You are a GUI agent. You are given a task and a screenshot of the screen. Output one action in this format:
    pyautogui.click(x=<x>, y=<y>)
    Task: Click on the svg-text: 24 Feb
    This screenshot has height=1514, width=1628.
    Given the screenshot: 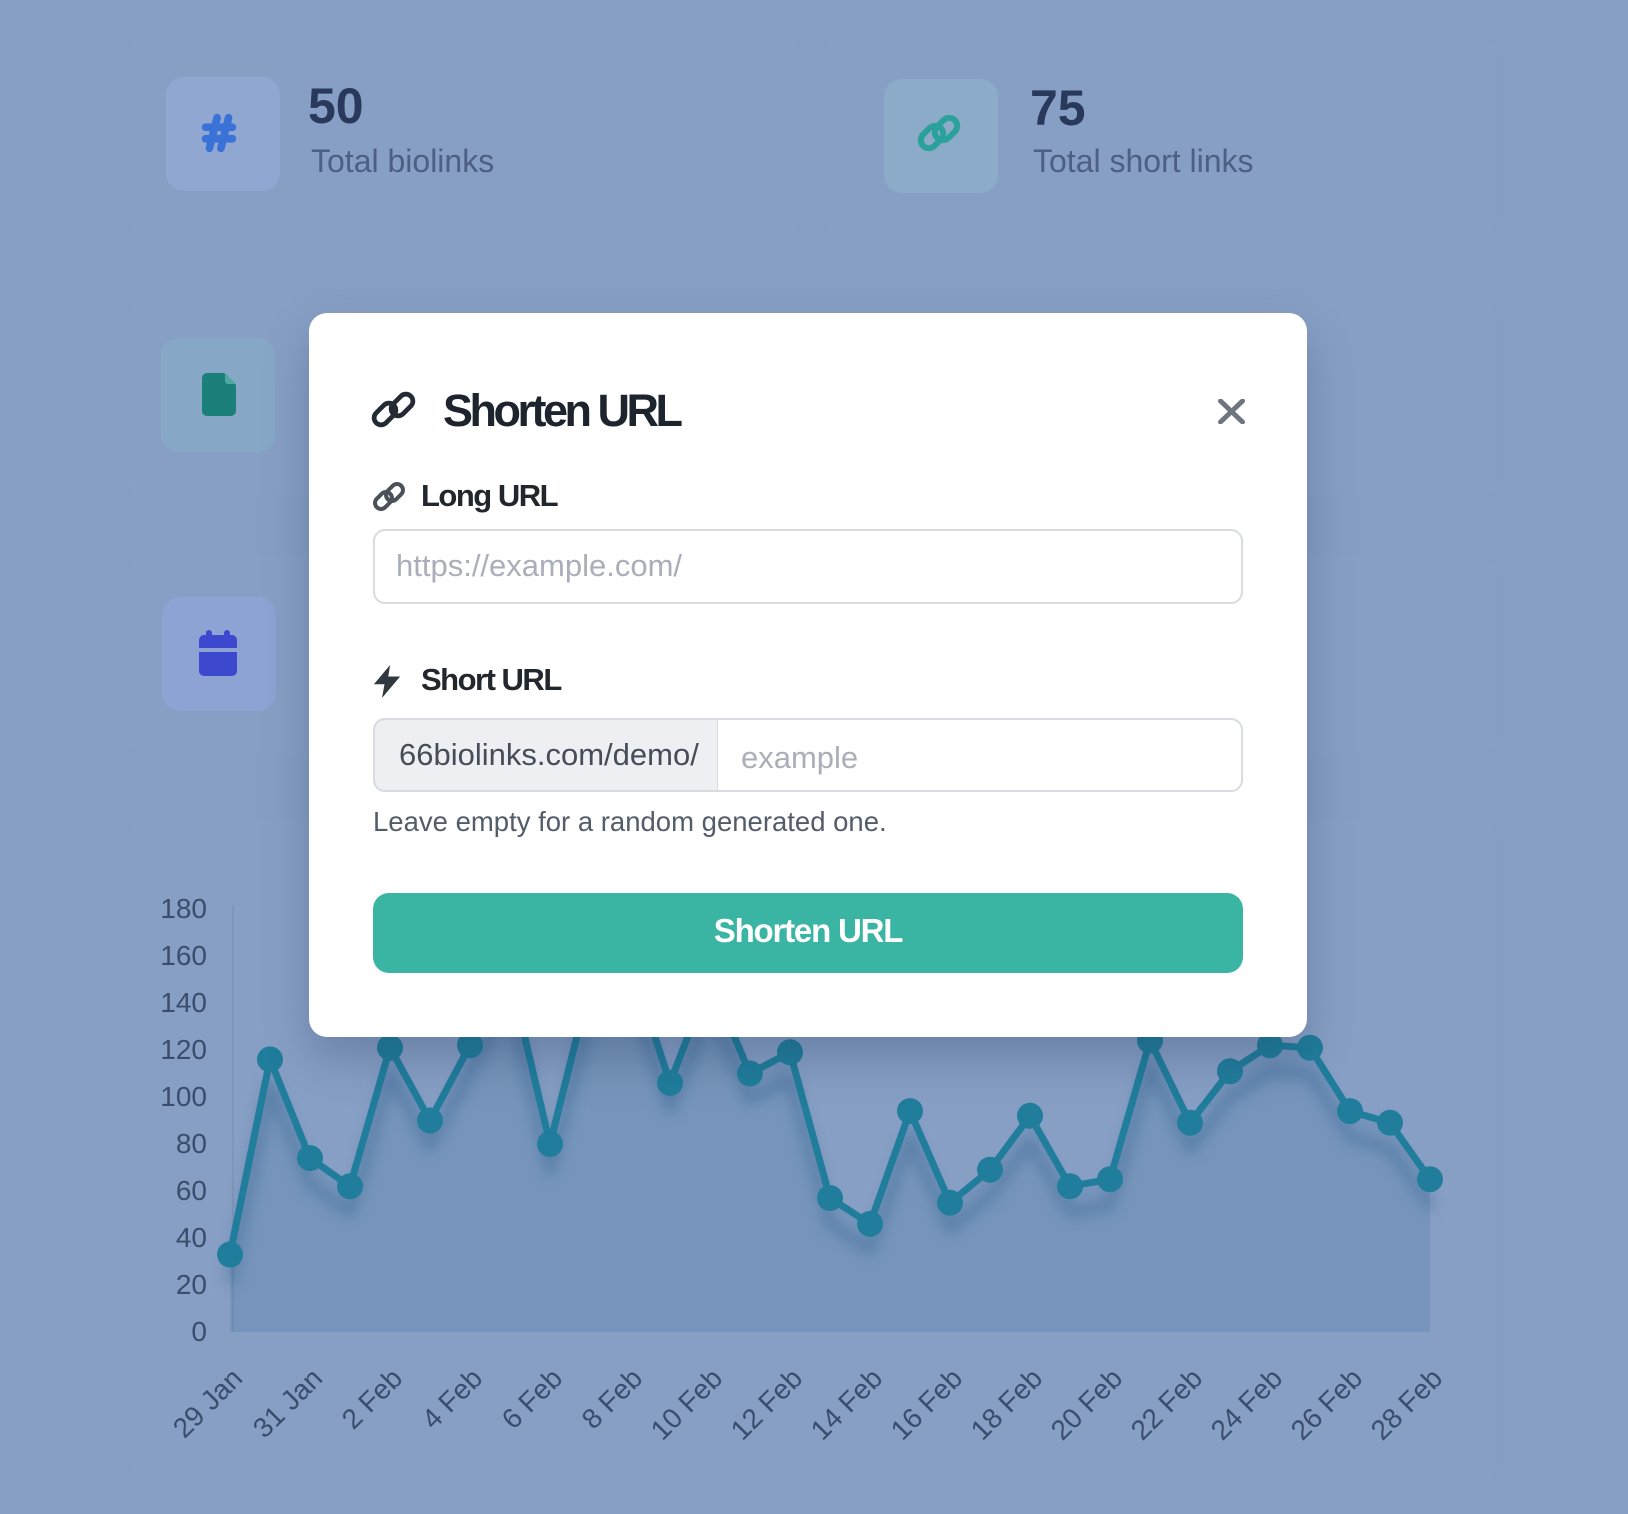 What is the action you would take?
    pyautogui.click(x=1247, y=1404)
    